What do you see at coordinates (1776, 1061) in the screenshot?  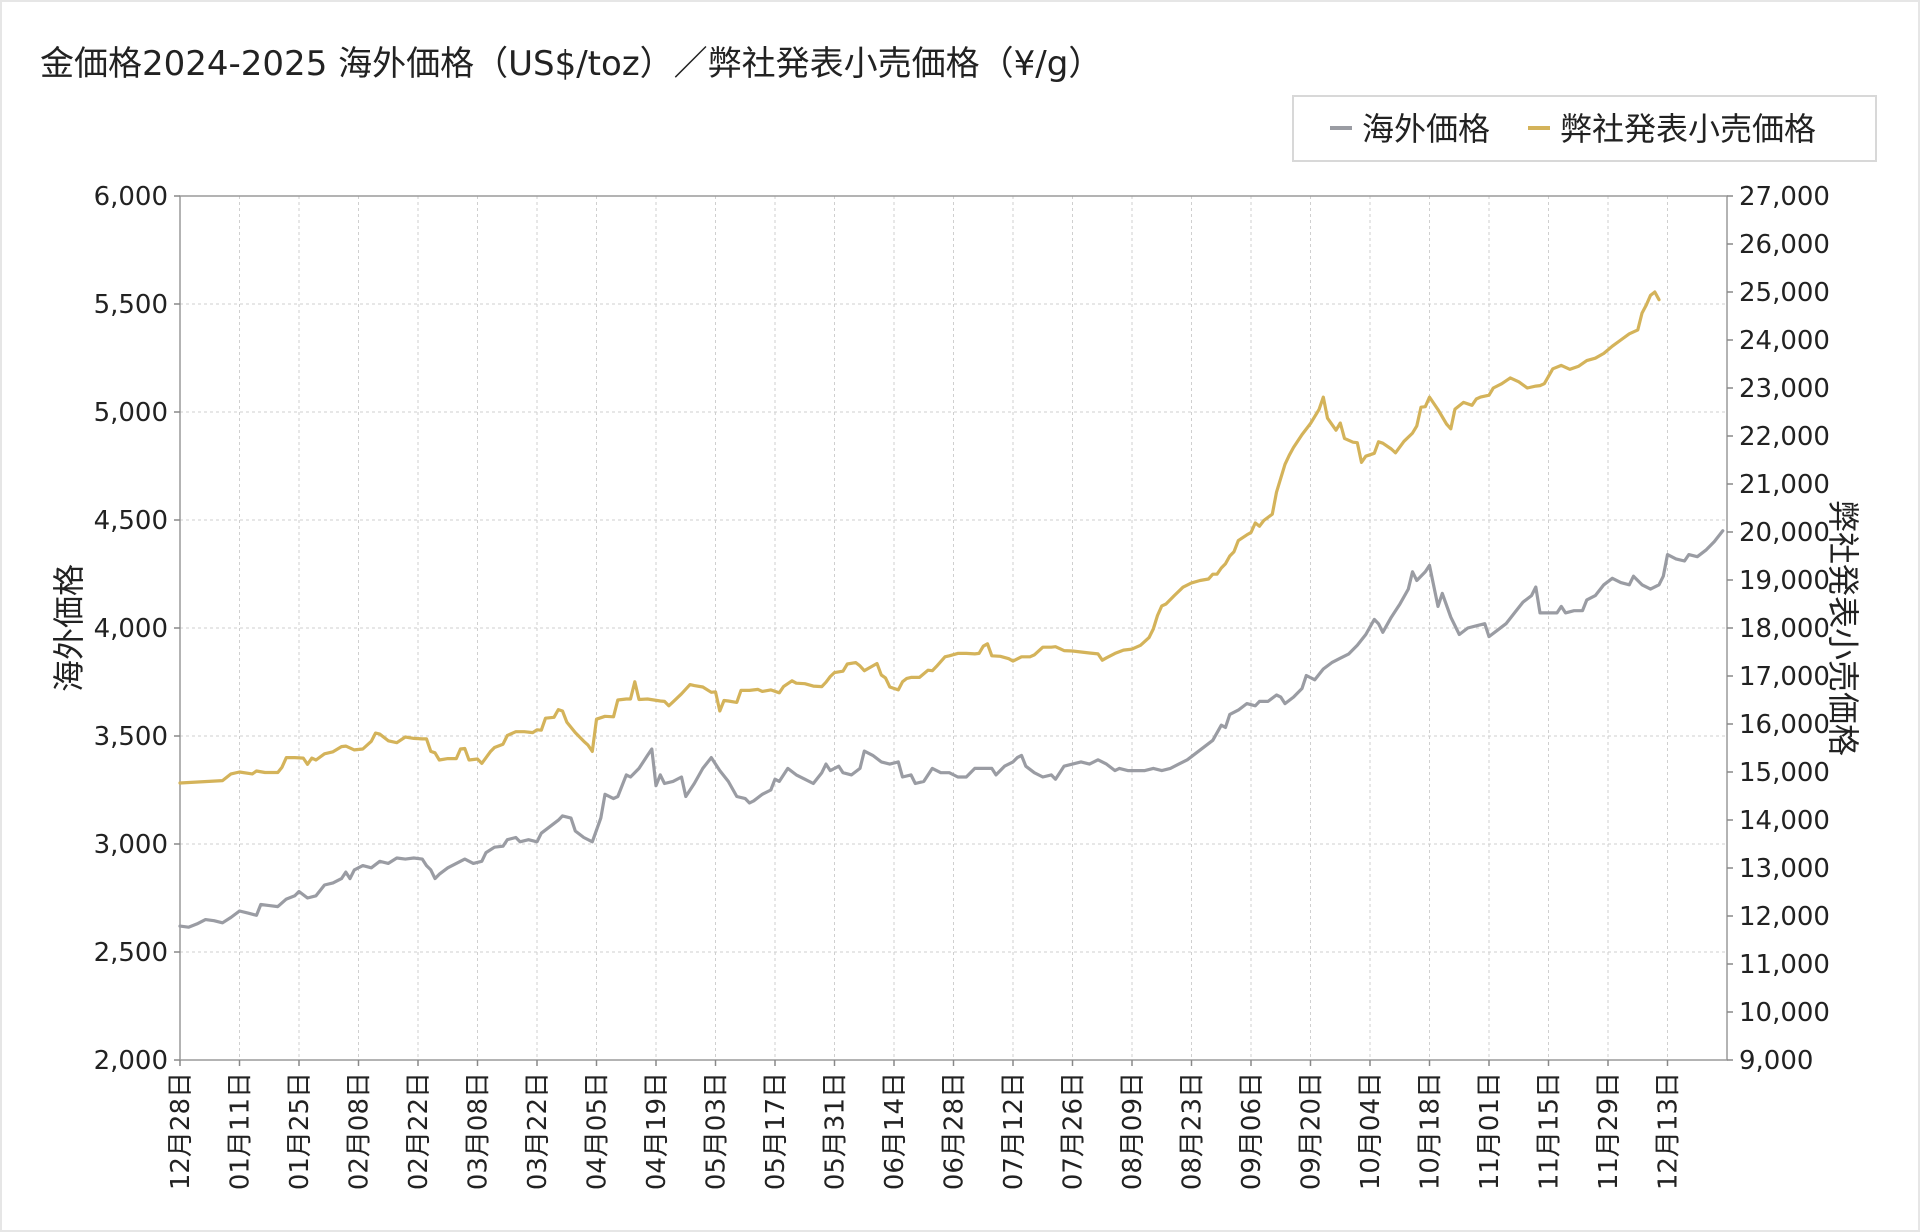 I see `y-right-tick-label: 9,000` at bounding box center [1776, 1061].